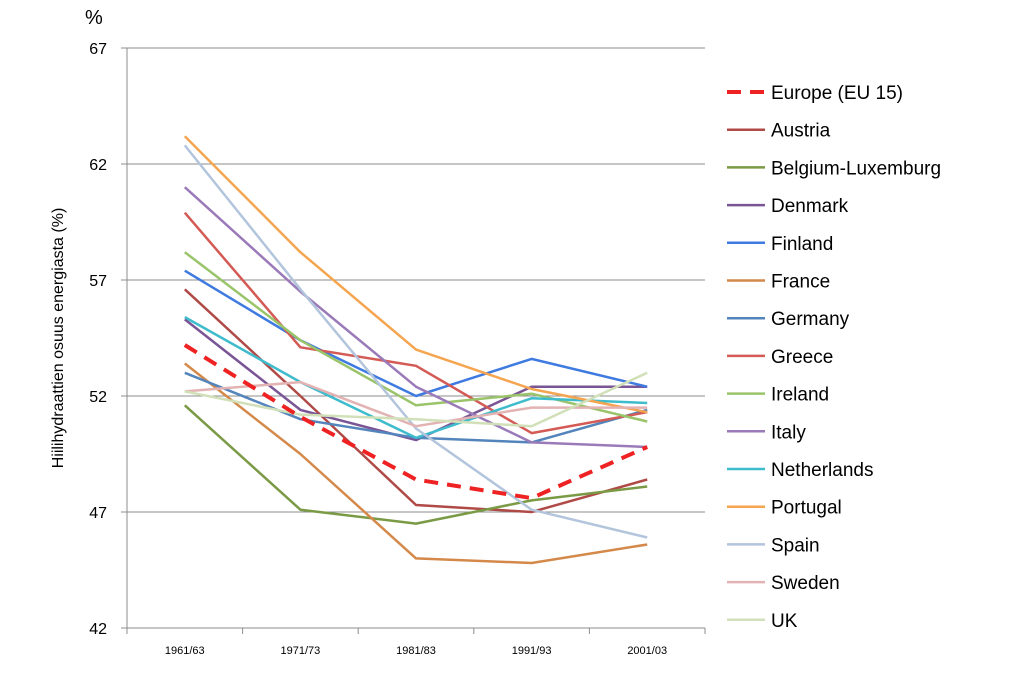 Image resolution: width=1018 pixels, height=675 pixels. I want to click on x-tick-label: 1991/93, so click(532, 651).